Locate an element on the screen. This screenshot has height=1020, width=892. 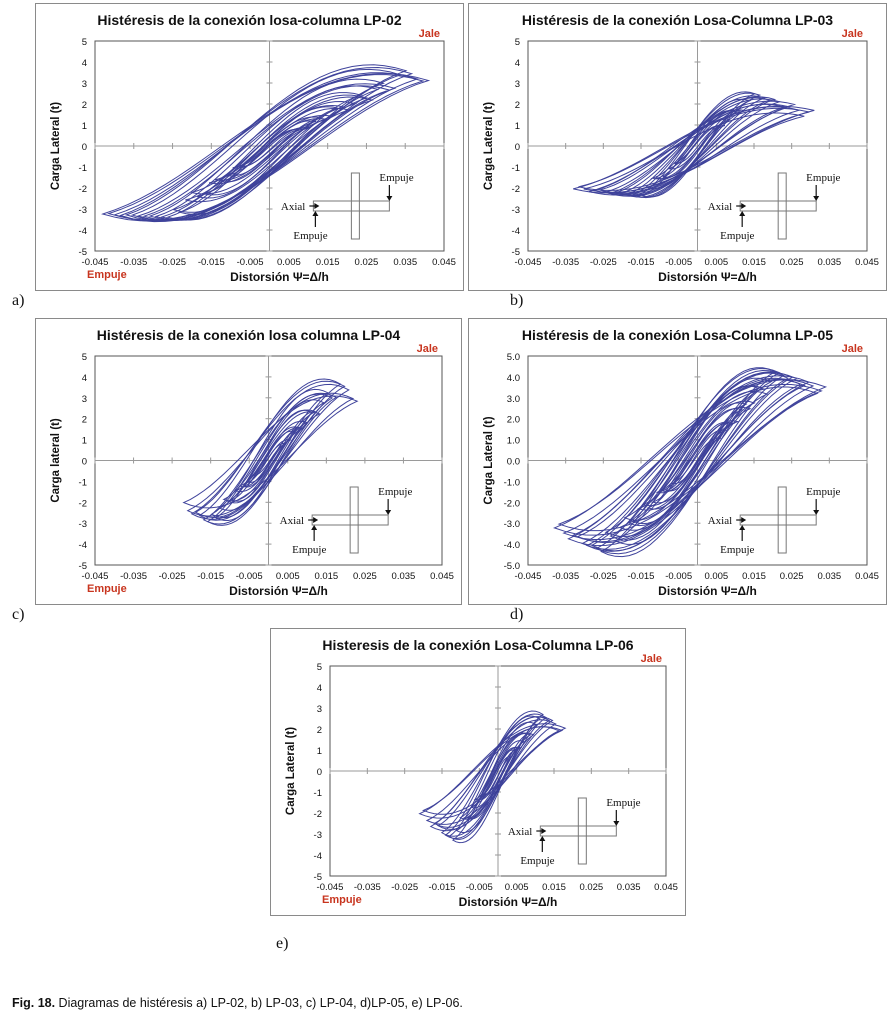
y-axis-label: Carga lateral (t) is located at coordinates (56, 460).